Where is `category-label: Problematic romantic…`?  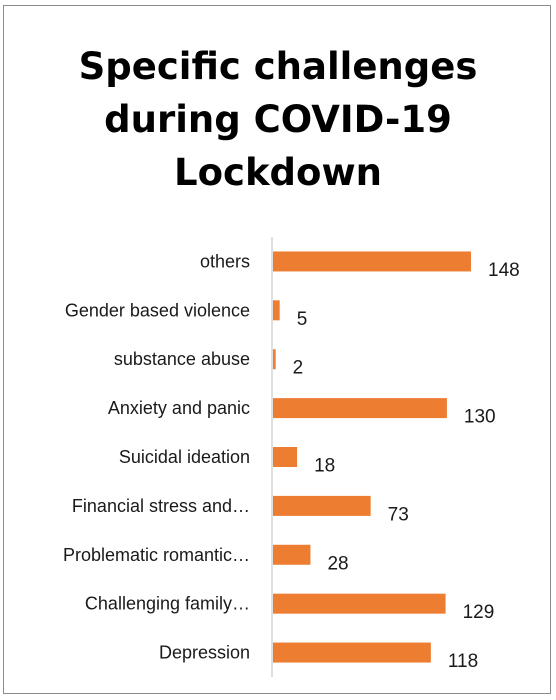 category-label: Problematic romantic… is located at coordinates (156, 555).